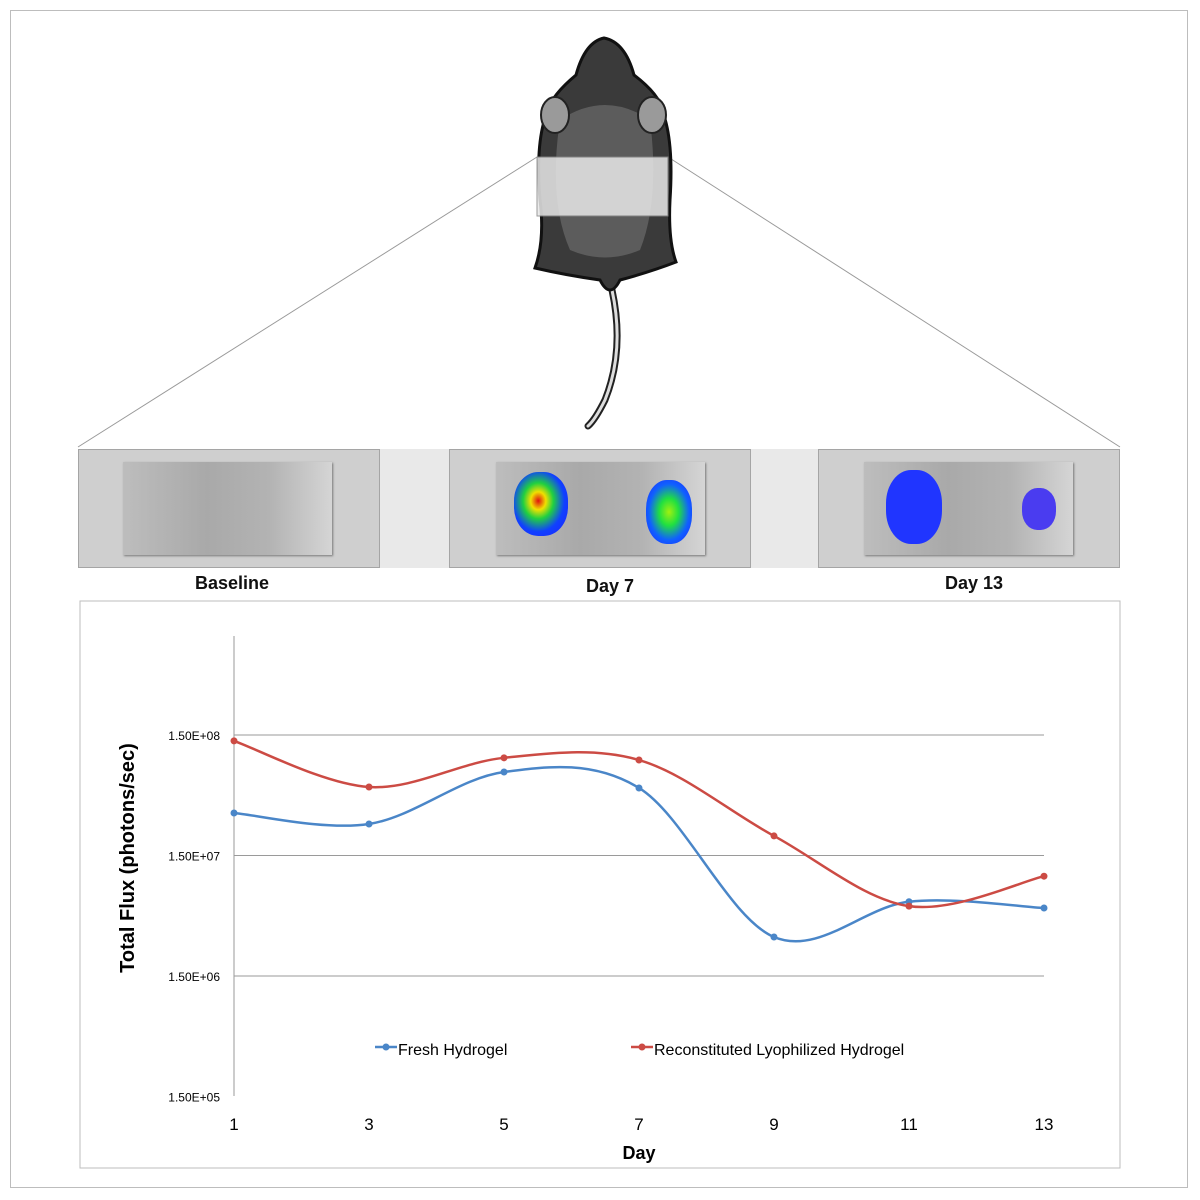  What do you see at coordinates (232, 583) in the screenshot?
I see `panel-label: Baseline` at bounding box center [232, 583].